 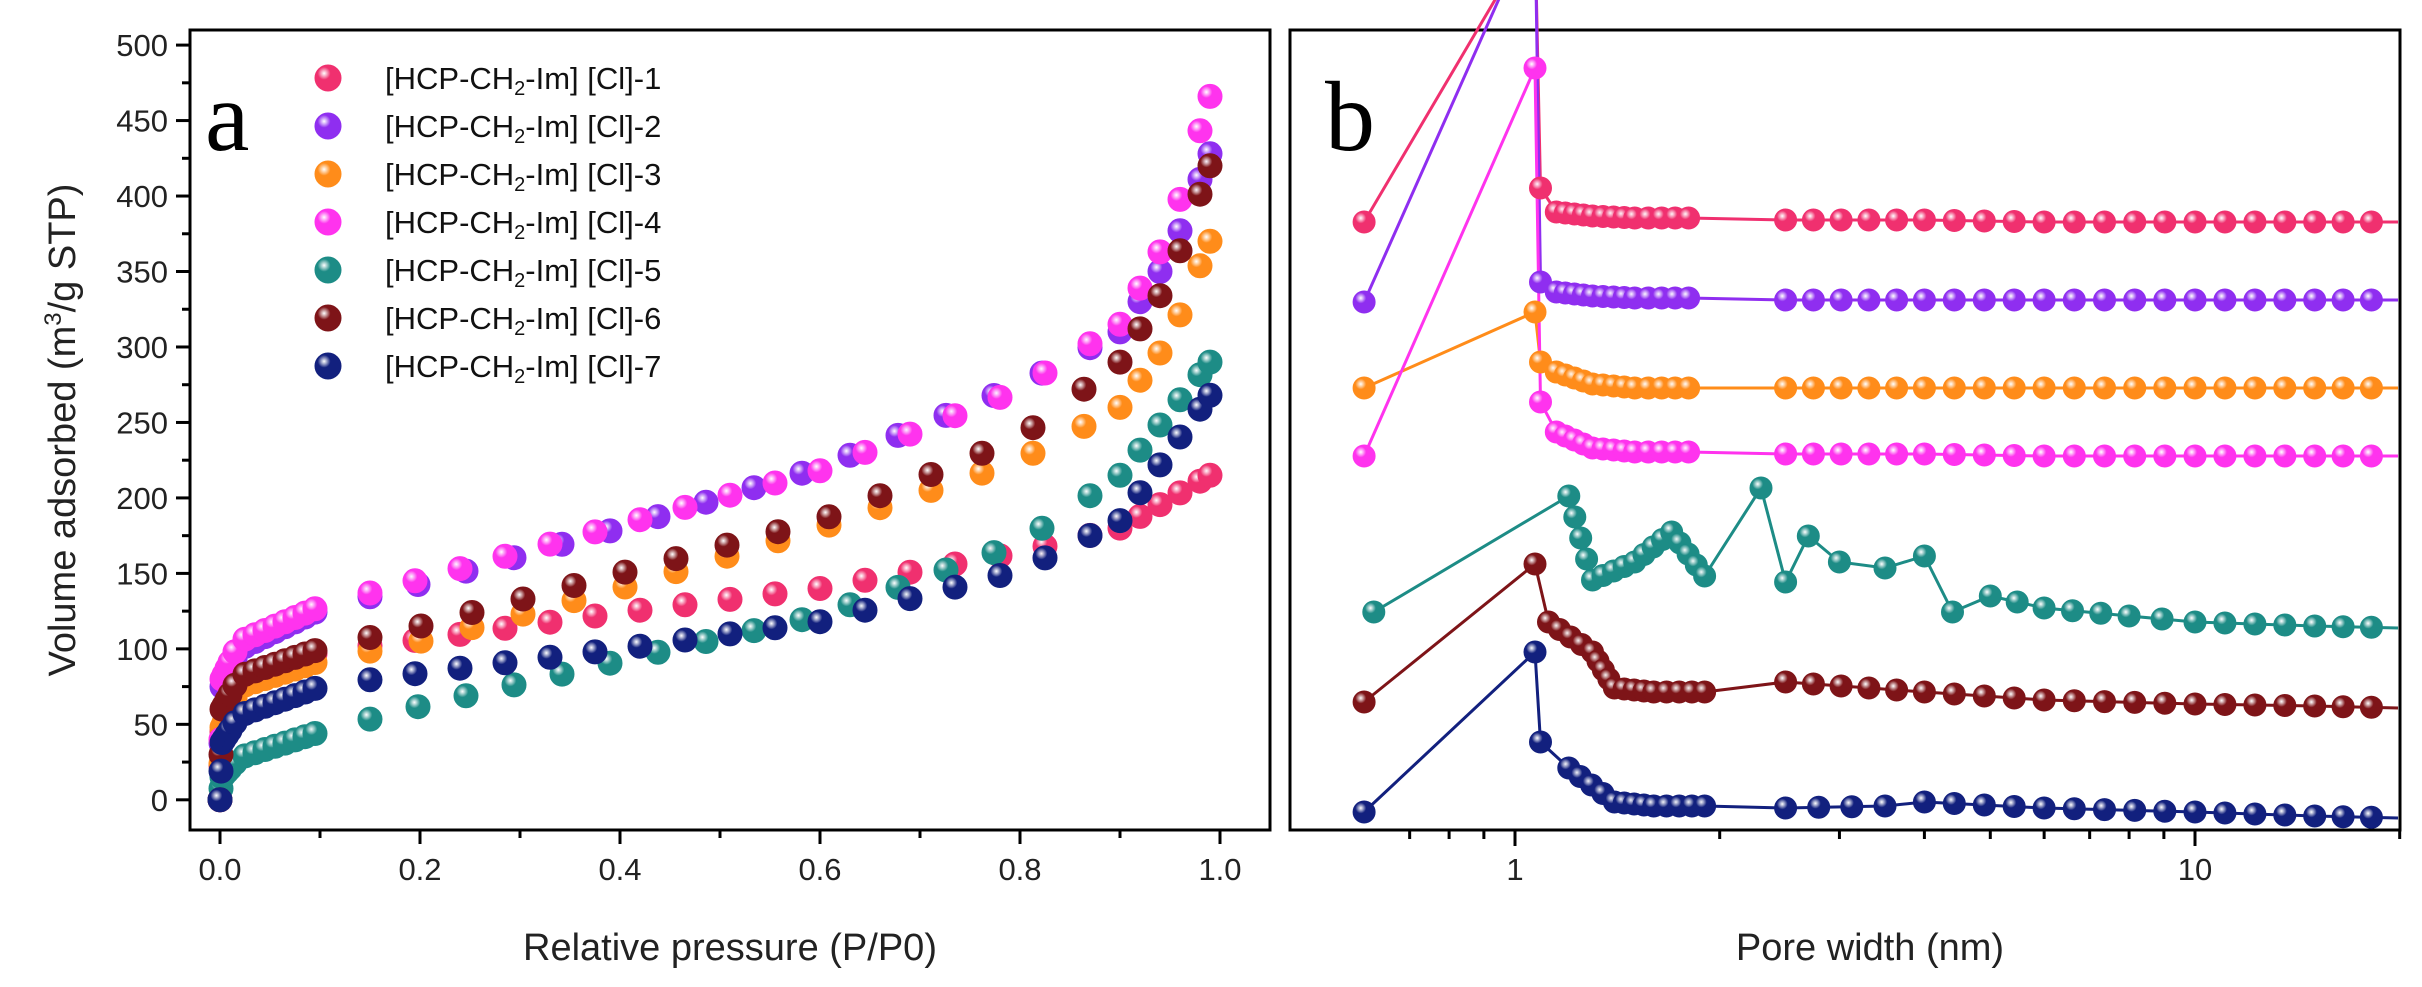 What do you see at coordinates (1019, 869) in the screenshot?
I see `panel-a-x-tick-label: 0.8` at bounding box center [1019, 869].